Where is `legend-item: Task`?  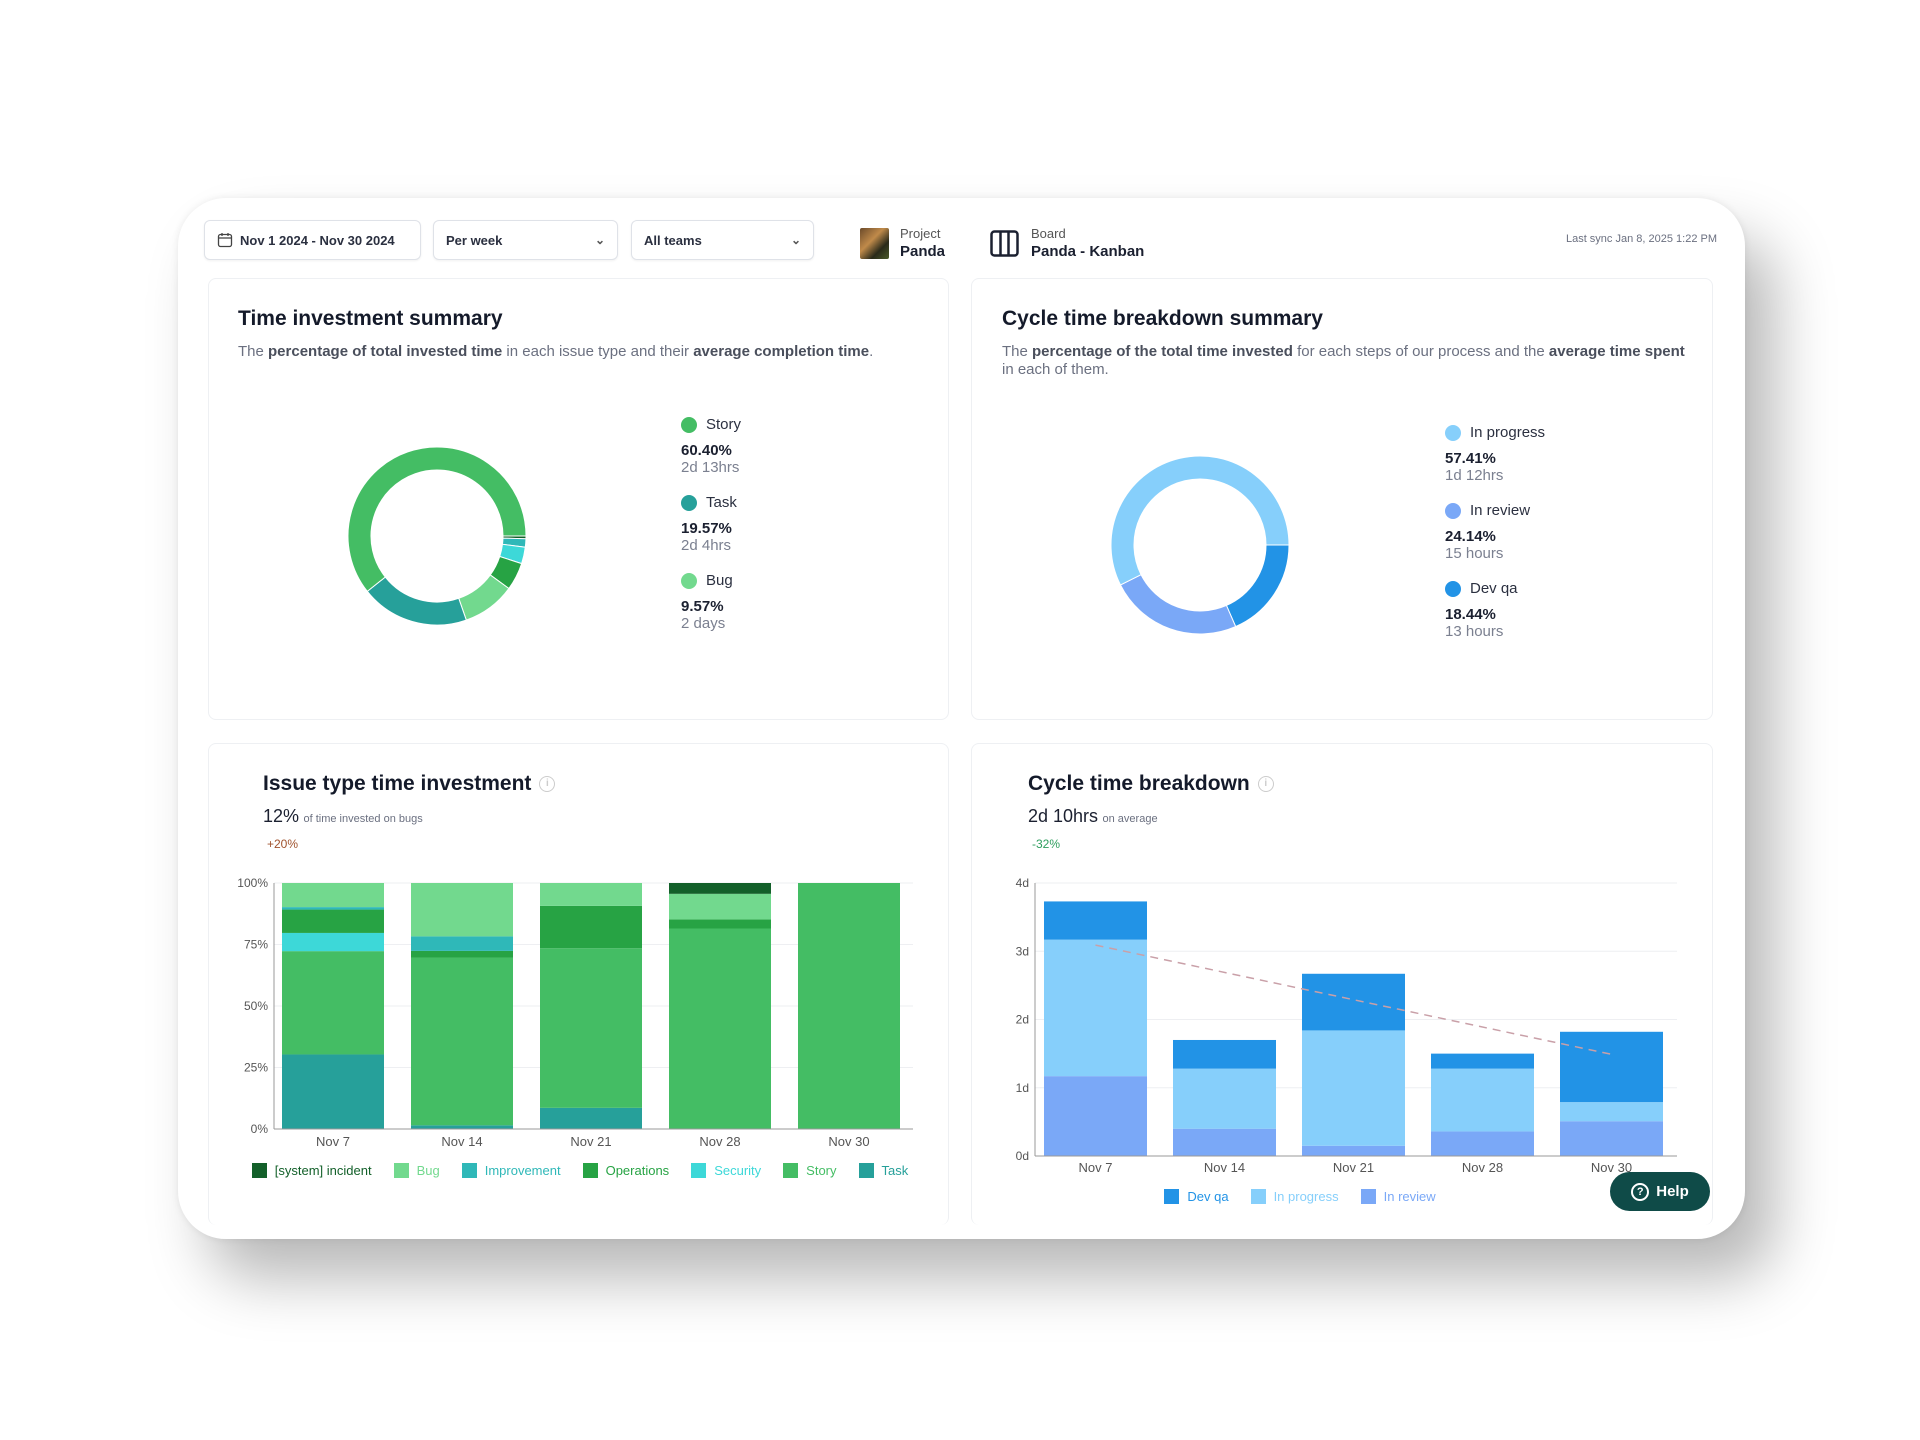 legend-item: Task is located at coordinates (883, 1170).